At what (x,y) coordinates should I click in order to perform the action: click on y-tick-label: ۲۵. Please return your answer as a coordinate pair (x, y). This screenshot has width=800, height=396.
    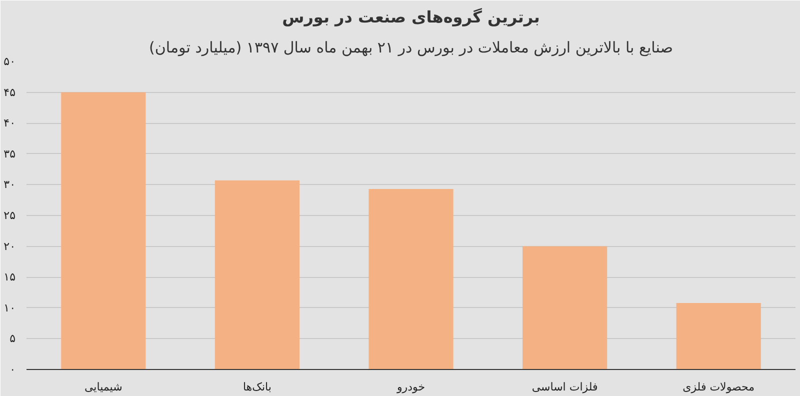
    Looking at the image, I should click on (10, 215).